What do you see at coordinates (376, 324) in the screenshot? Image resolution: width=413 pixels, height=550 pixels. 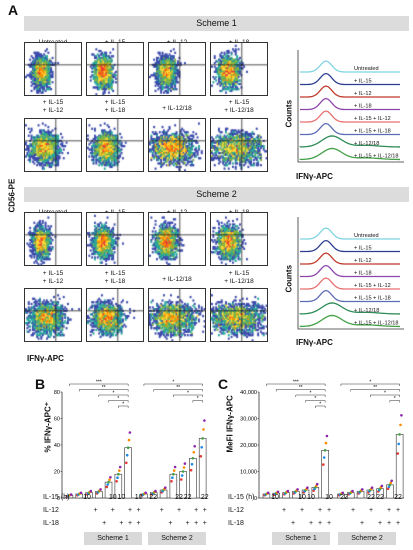 I see `histogram-legend-label: + IL-15 + IL-12/18` at bounding box center [376, 324].